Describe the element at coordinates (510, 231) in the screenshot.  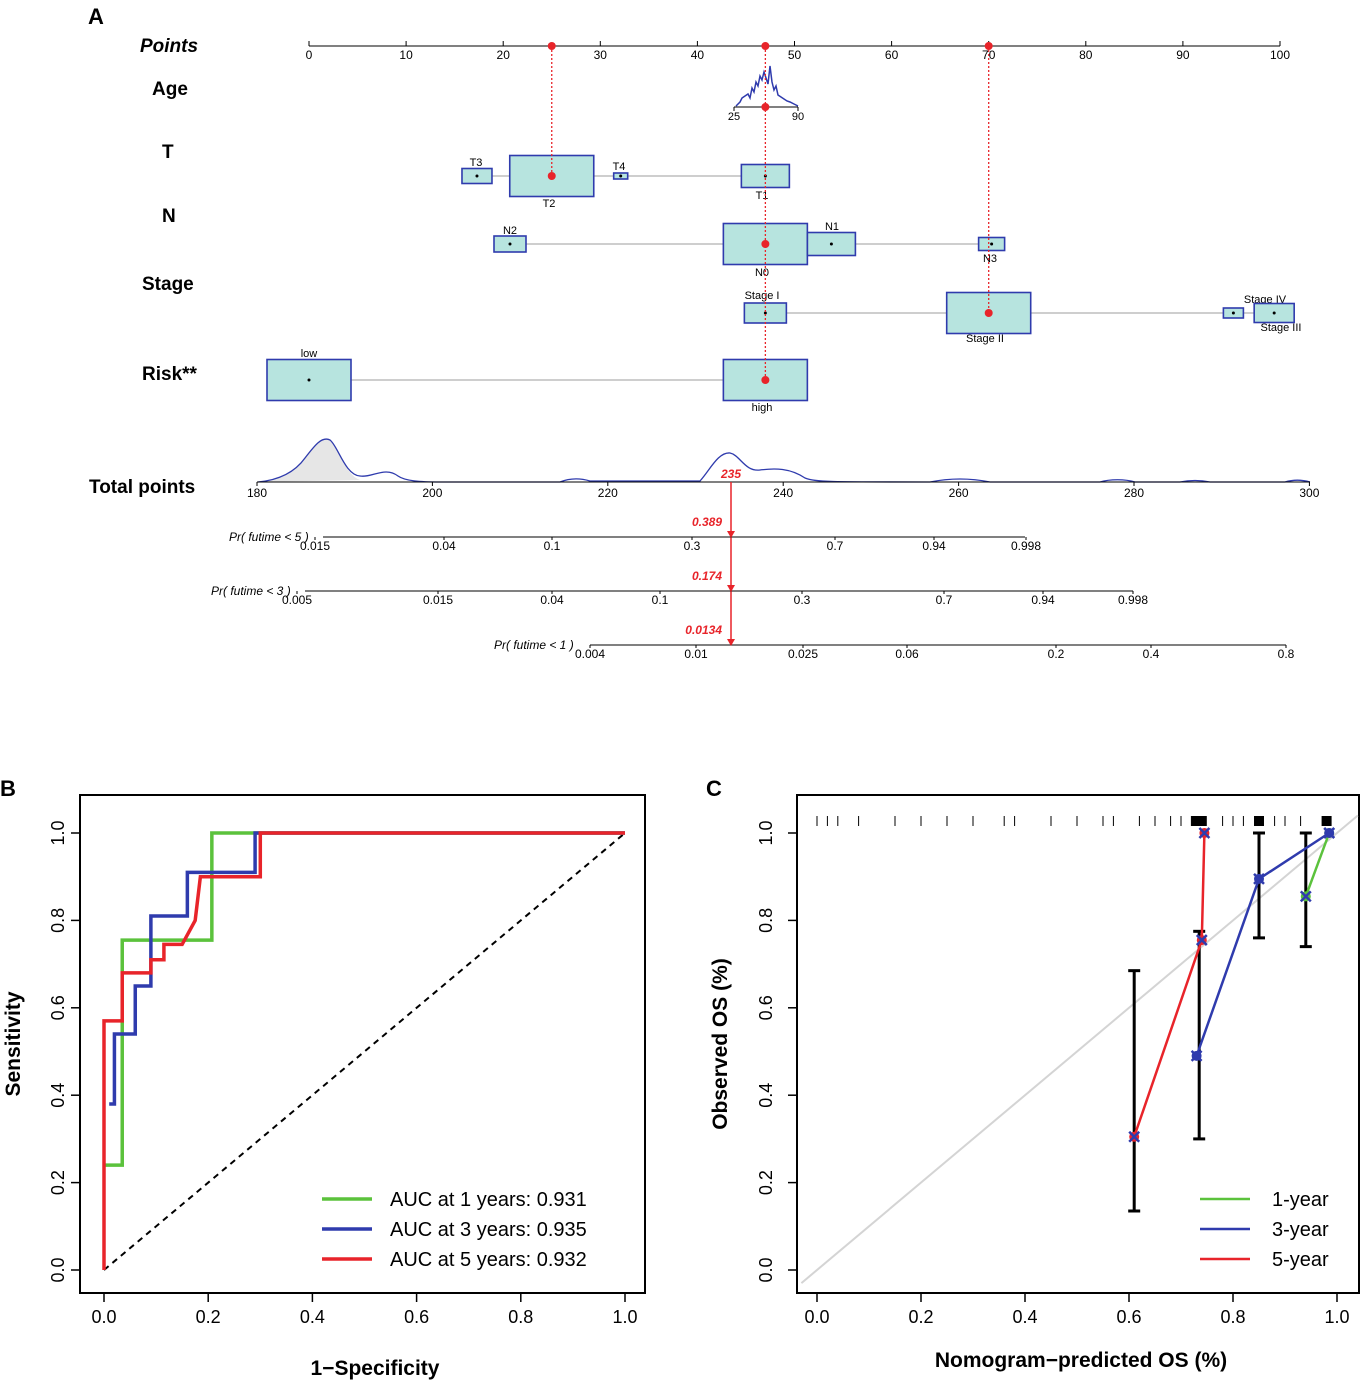
I see `n-level-label: N2` at that location.